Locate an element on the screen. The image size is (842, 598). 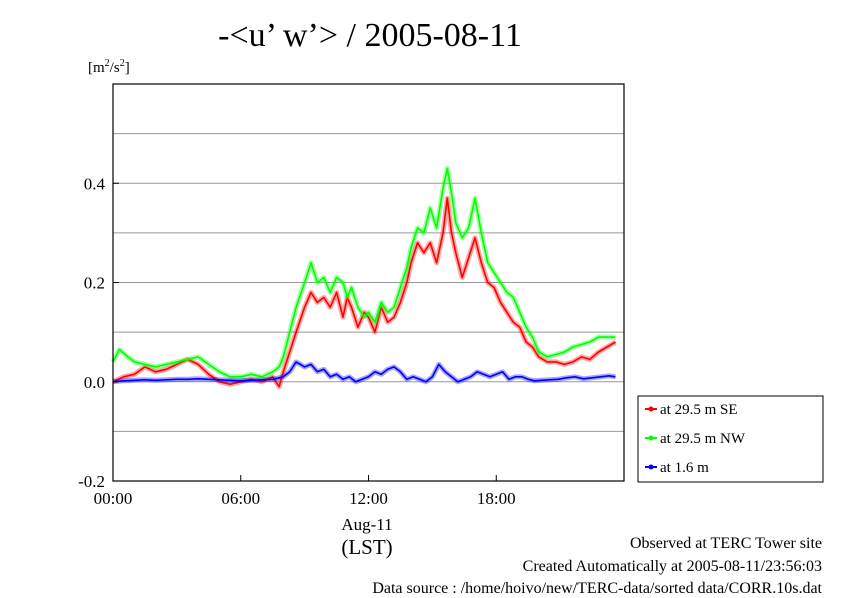
legend: at 29.5 m SE at 29.5 m NW at 1.6 m is located at coordinates (730, 439).